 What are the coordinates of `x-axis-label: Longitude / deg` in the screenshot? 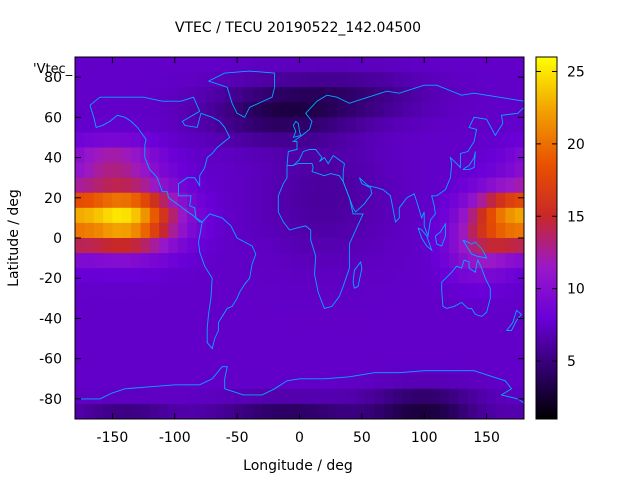 It's located at (298, 466).